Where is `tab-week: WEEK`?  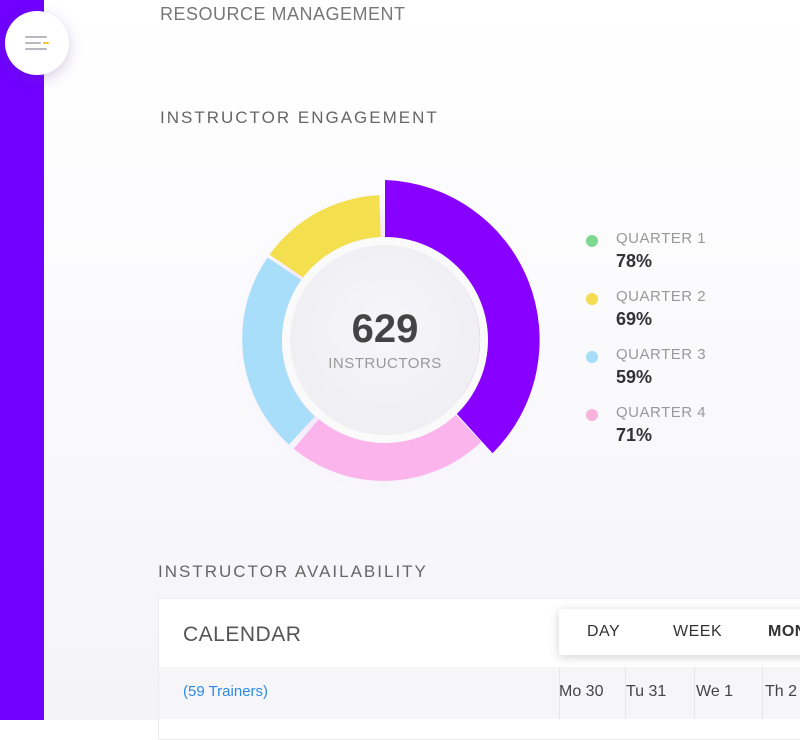
tab-week: WEEK is located at coordinates (698, 631).